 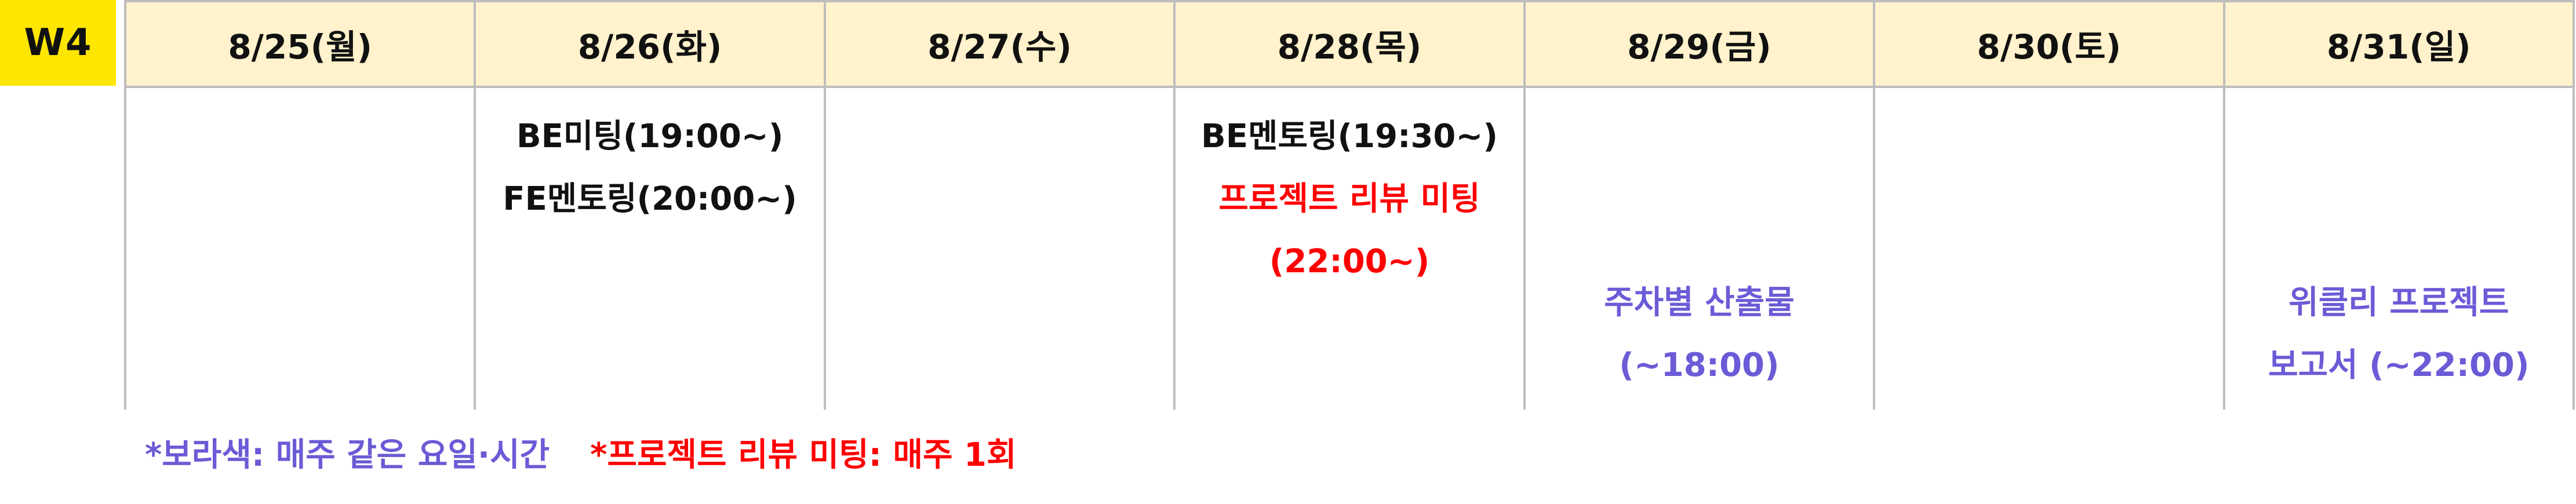 I want to click on deadline-list: 위클리 프로젝트 보고서 (~22:00), so click(x=2399, y=335).